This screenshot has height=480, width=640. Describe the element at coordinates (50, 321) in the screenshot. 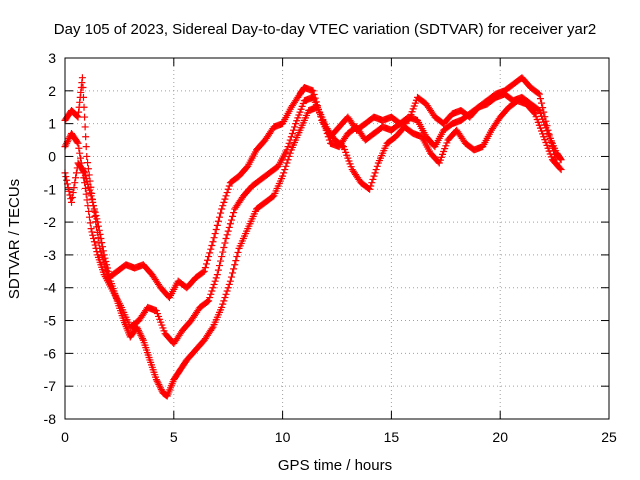

I see `y-tick-label: -5` at that location.